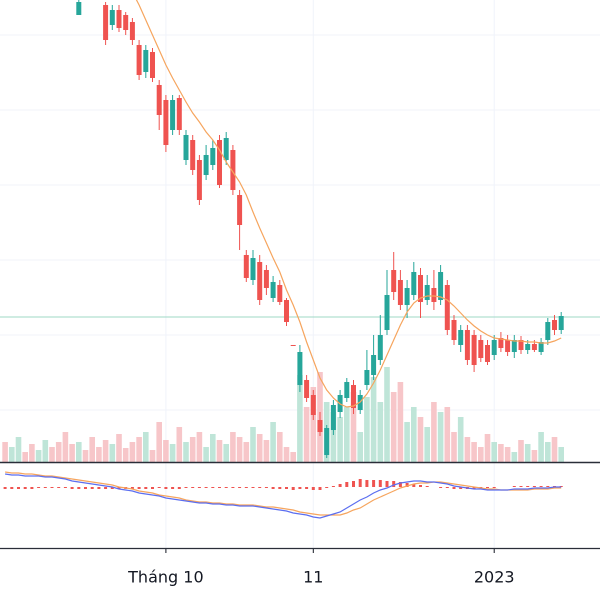 The image size is (600, 600). What do you see at coordinates (313, 577) in the screenshot?
I see `x-tick-label: 11` at bounding box center [313, 577].